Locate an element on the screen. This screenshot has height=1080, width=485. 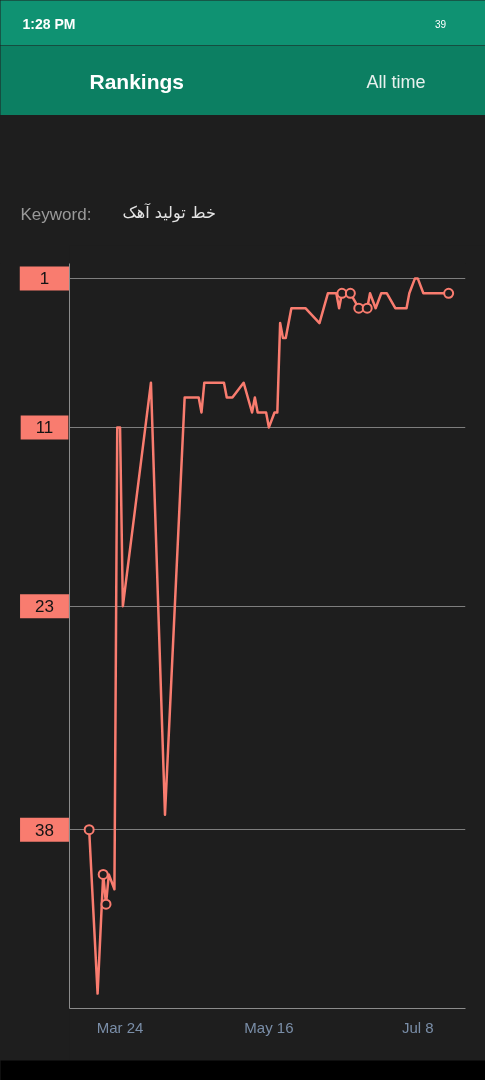
text: 39 is located at coordinates (440, 24).